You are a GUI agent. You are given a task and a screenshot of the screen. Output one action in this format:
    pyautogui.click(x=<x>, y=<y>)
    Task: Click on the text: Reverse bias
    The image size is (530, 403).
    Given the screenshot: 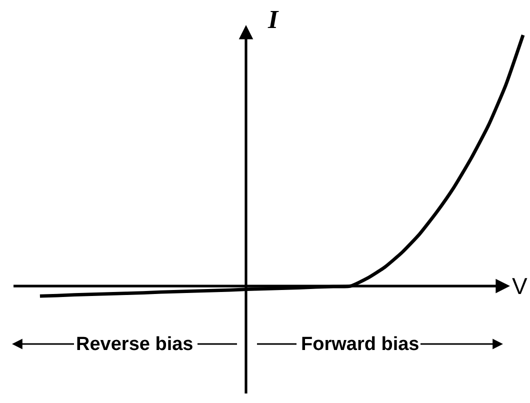 What is the action you would take?
    pyautogui.click(x=135, y=344)
    